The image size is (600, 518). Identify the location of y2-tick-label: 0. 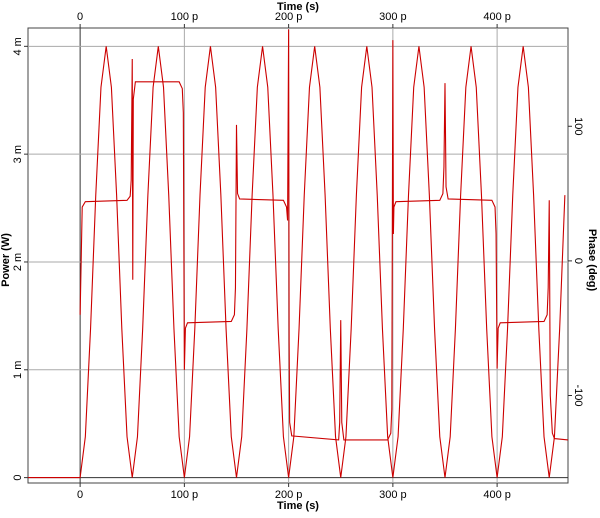
(578, 261).